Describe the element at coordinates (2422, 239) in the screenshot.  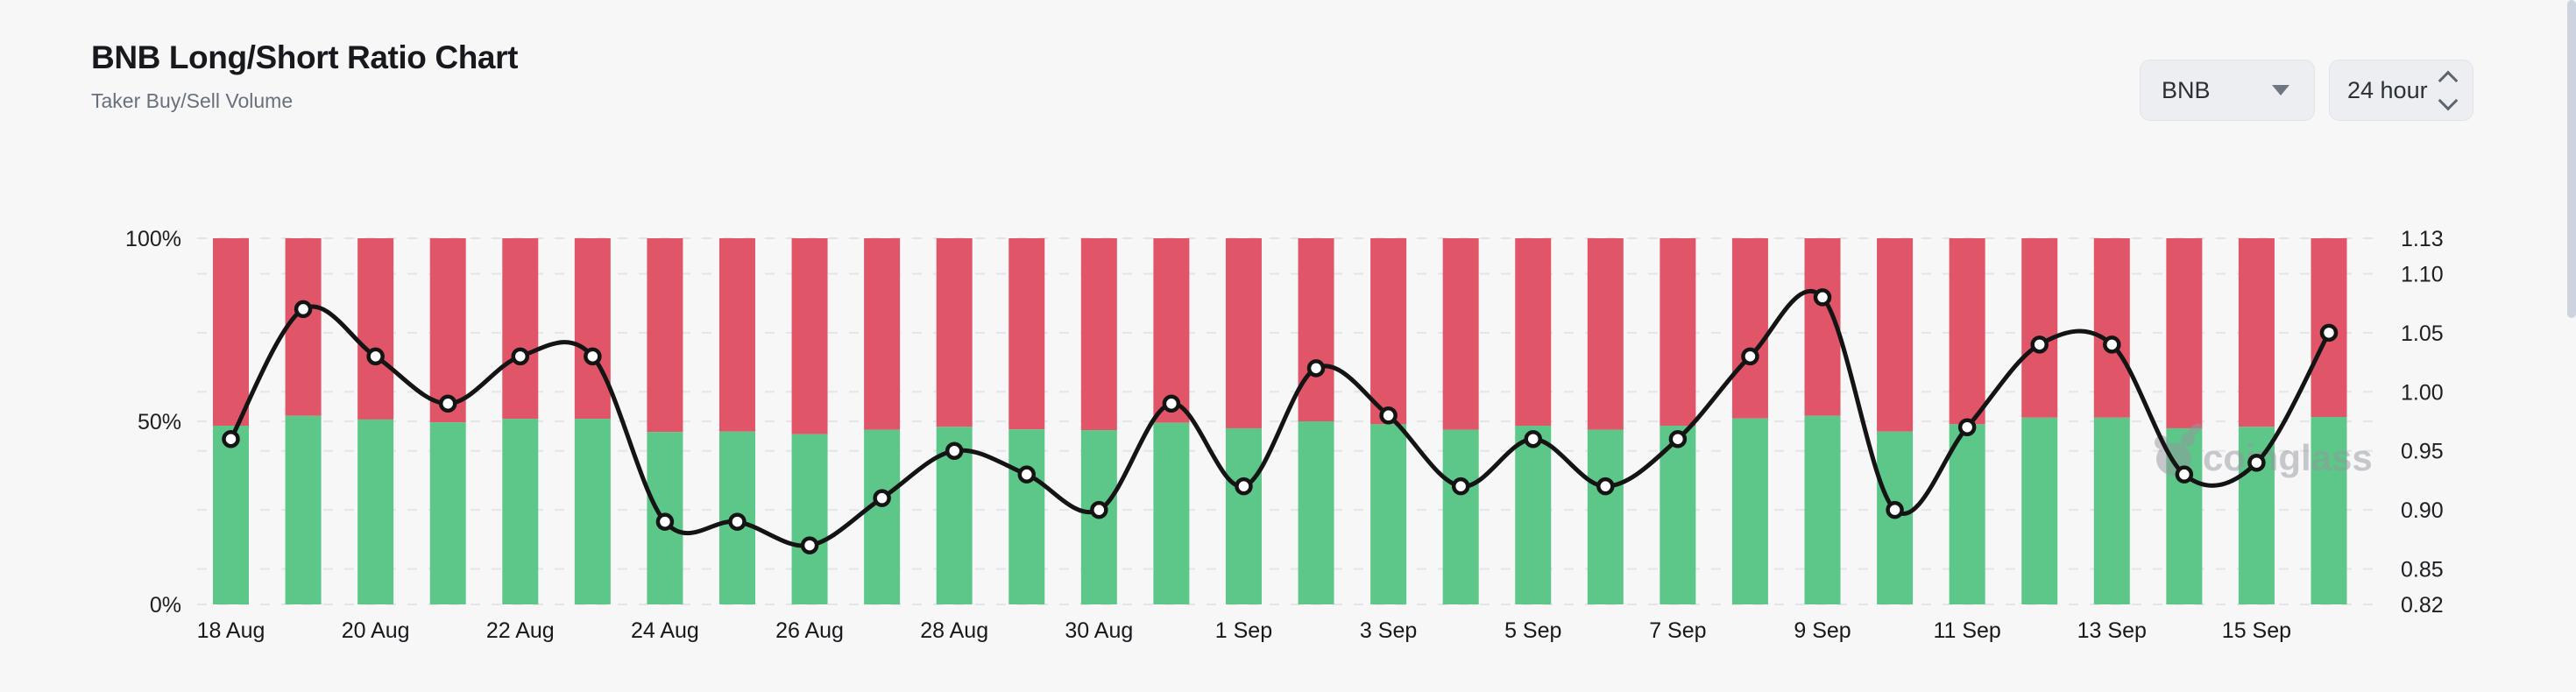
I see `y-tick-label-right: 1.13` at that location.